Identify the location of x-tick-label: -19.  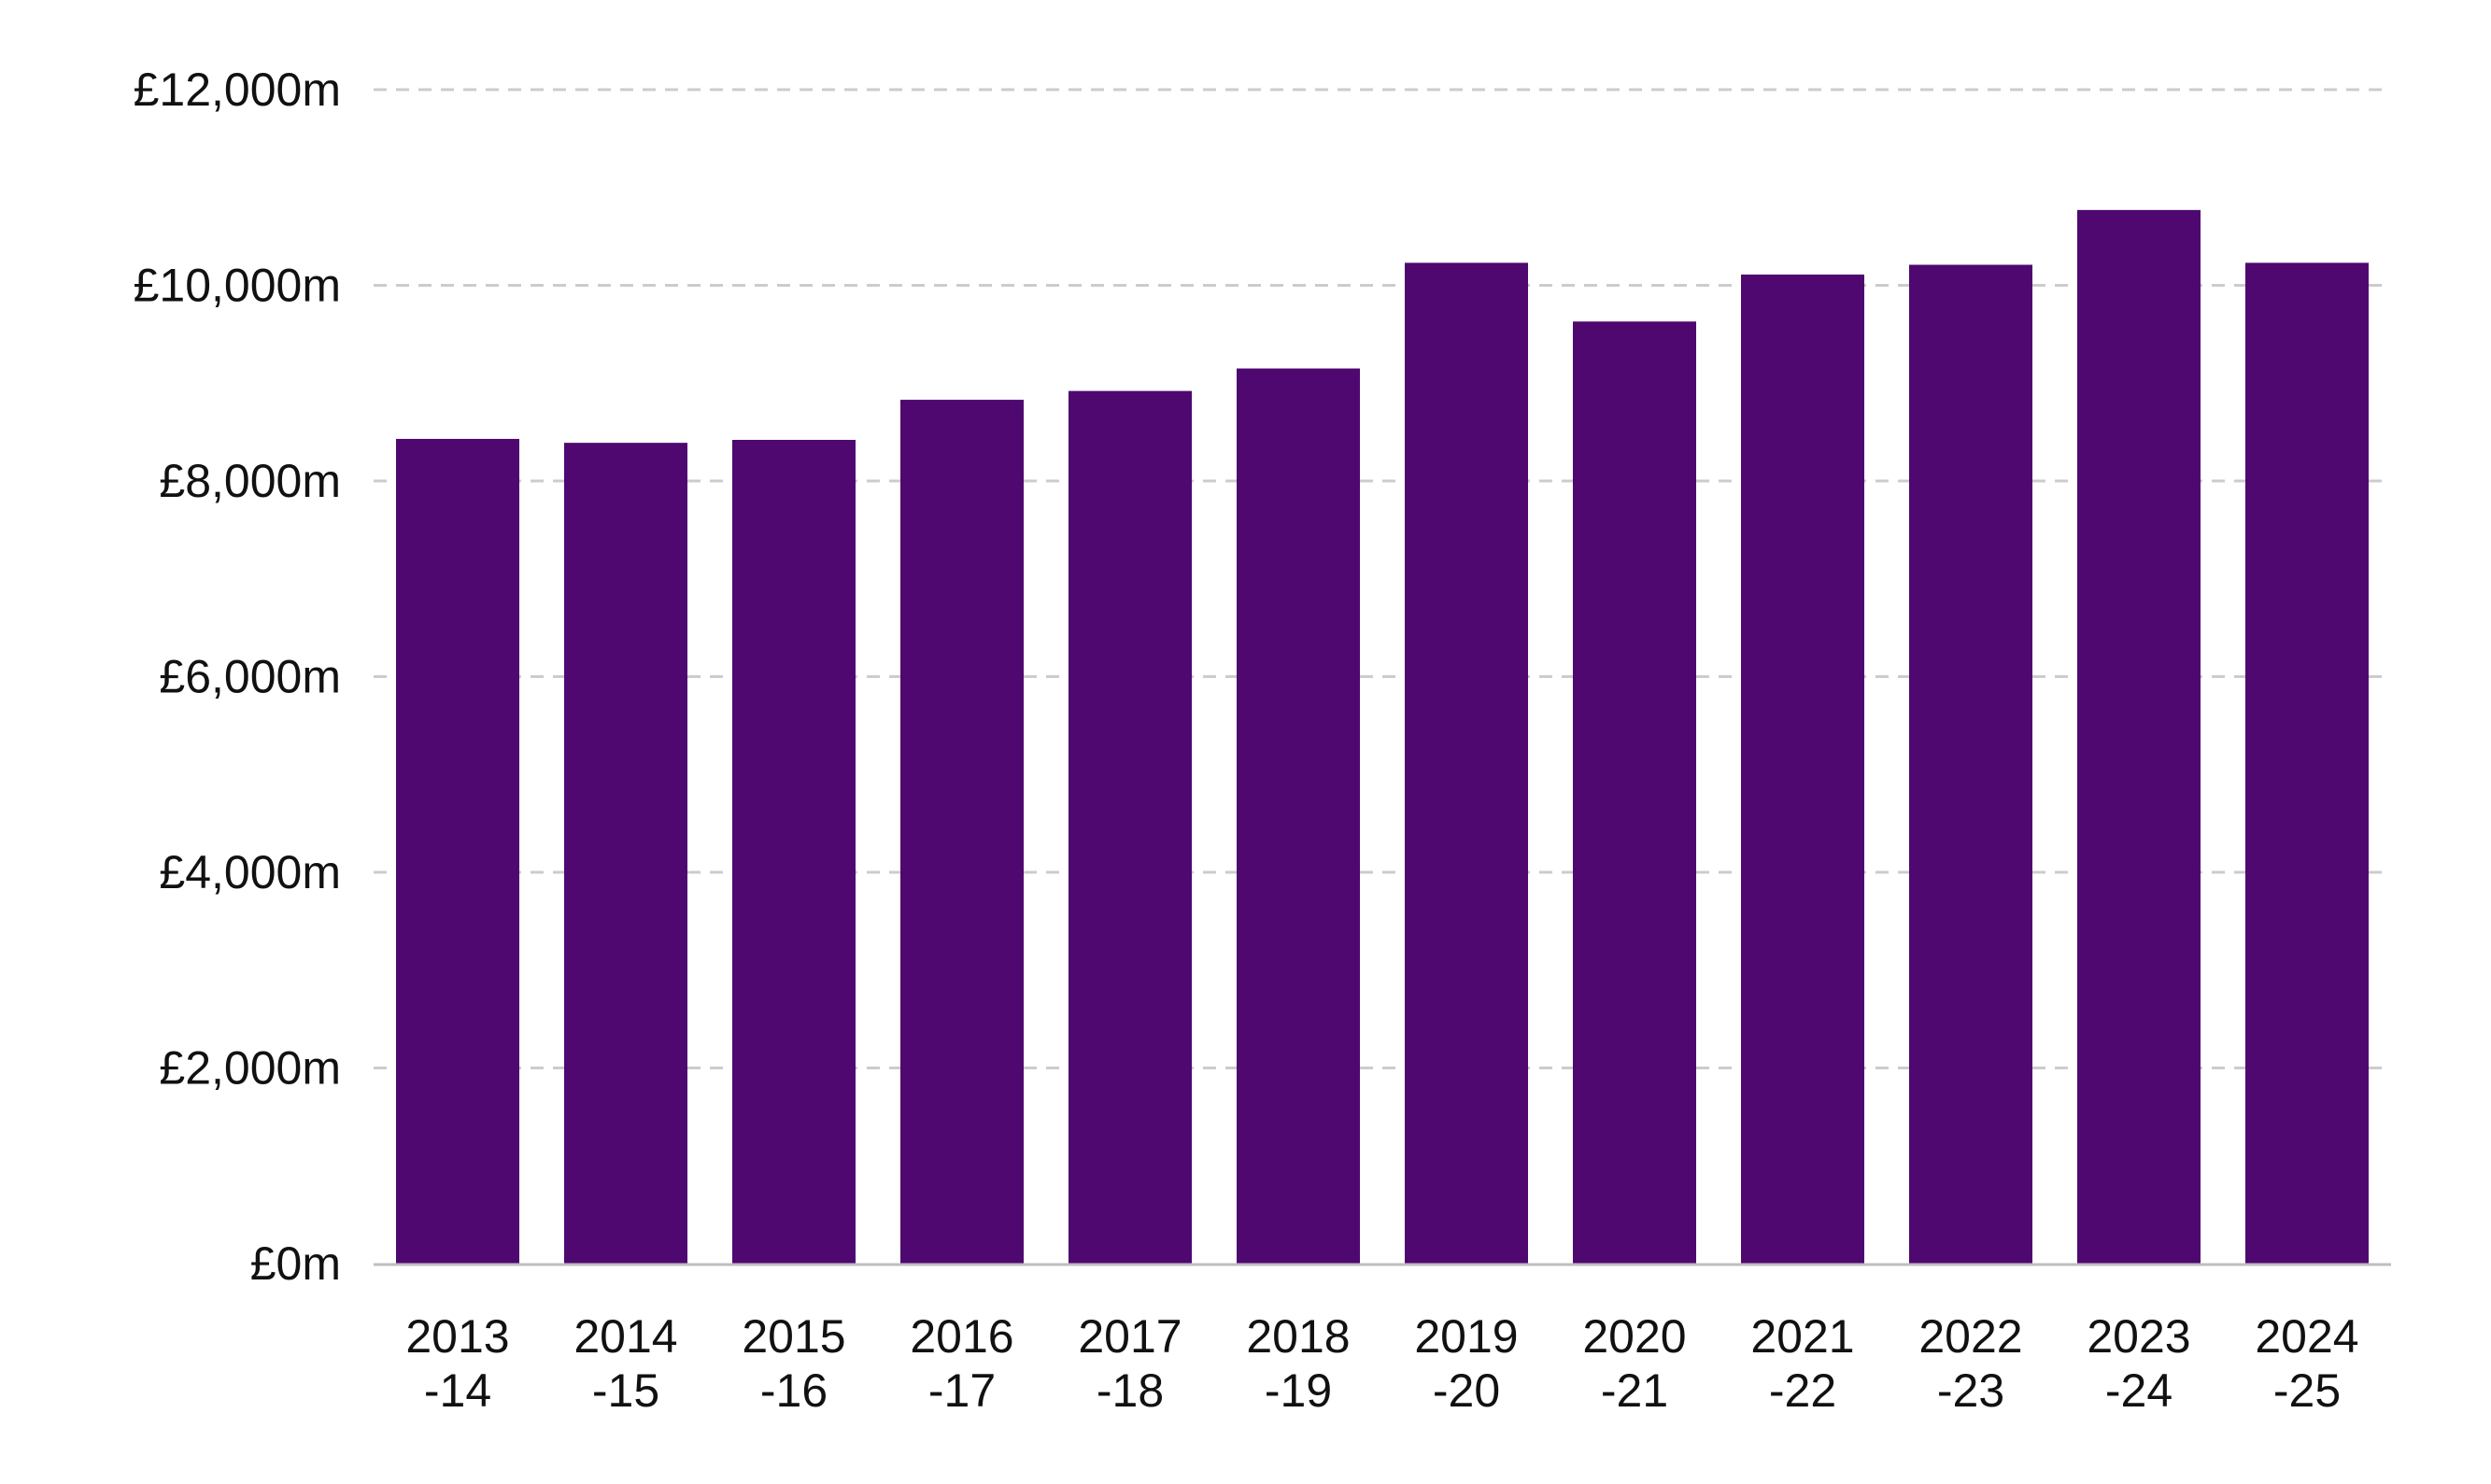
(1298, 1390).